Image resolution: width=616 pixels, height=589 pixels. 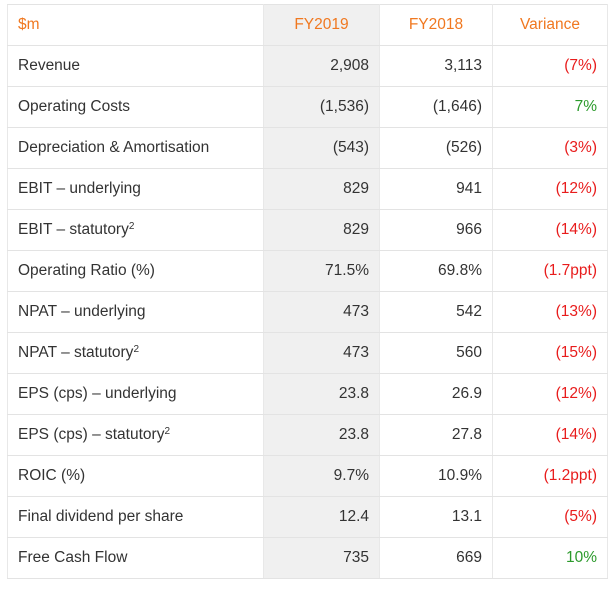 What do you see at coordinates (436, 66) in the screenshot?
I see `fy2018-value: 3,113` at bounding box center [436, 66].